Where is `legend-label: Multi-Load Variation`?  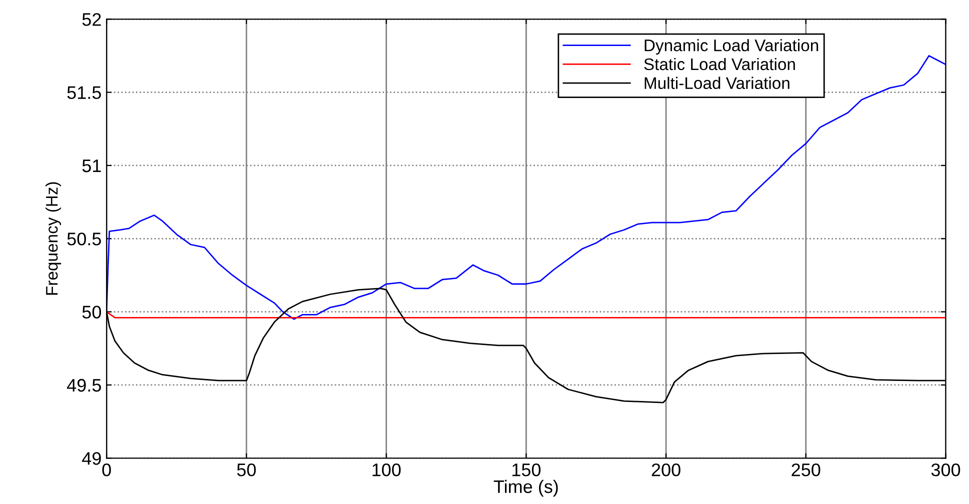 legend-label: Multi-Load Variation is located at coordinates (717, 83).